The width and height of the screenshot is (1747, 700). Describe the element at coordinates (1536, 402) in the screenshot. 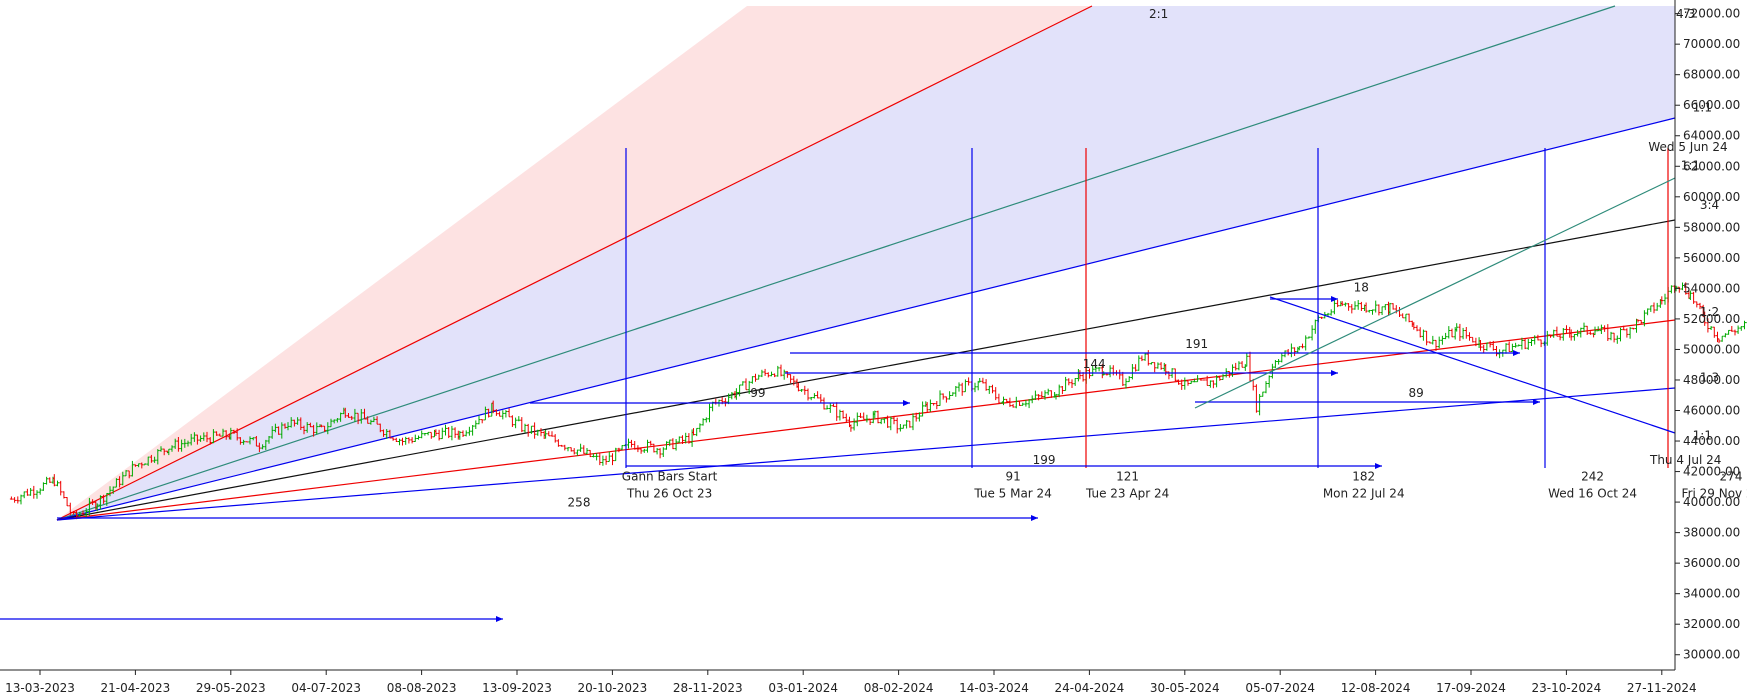

I see `arrow-89-head` at that location.